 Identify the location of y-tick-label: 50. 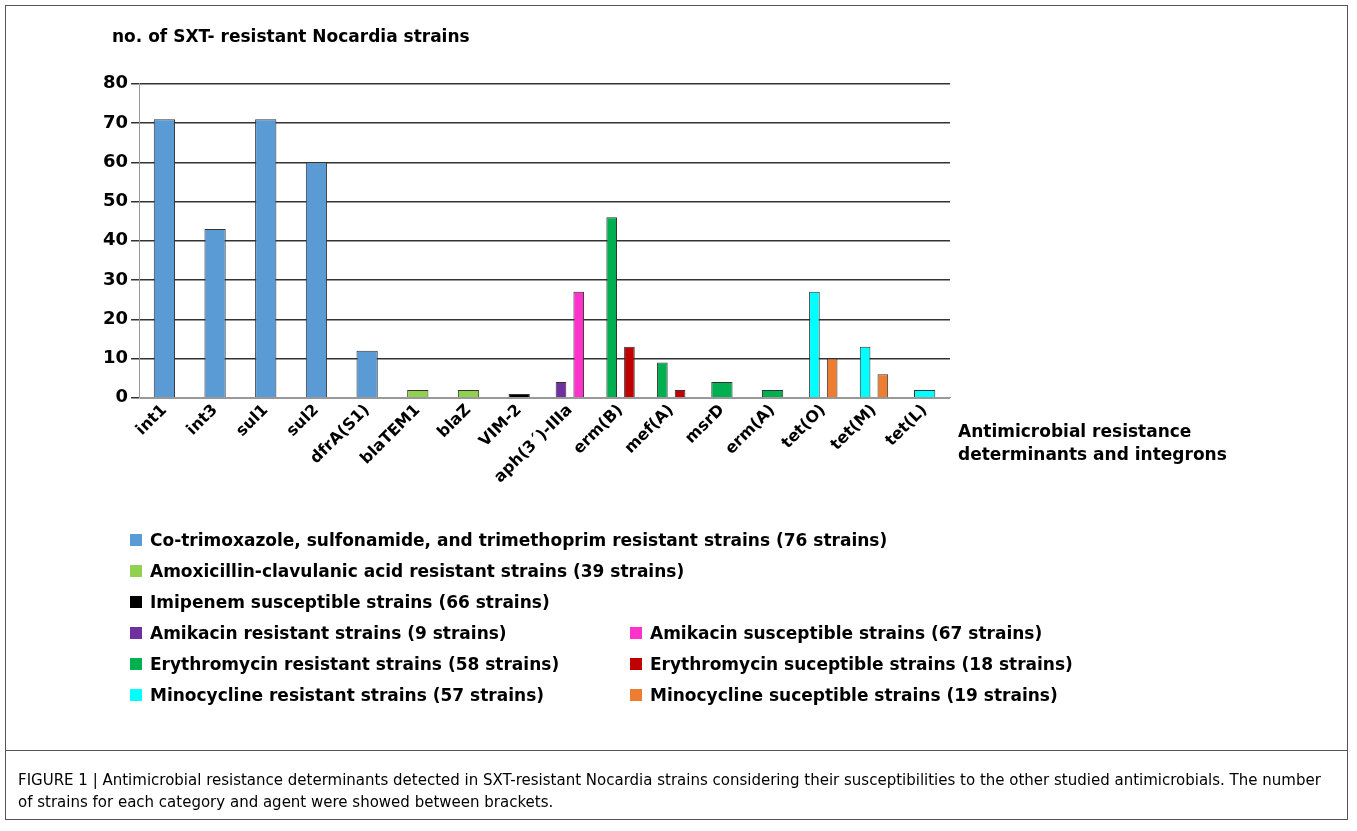
(115, 200).